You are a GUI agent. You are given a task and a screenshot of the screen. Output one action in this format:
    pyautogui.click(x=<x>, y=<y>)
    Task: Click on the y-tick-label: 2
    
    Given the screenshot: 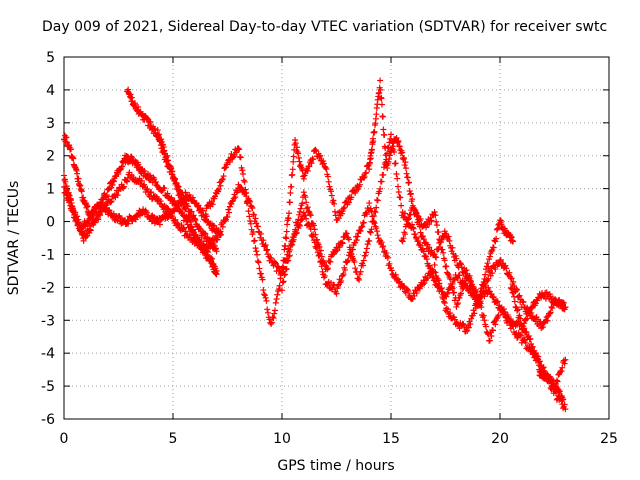 What is the action you would take?
    pyautogui.click(x=50, y=157)
    